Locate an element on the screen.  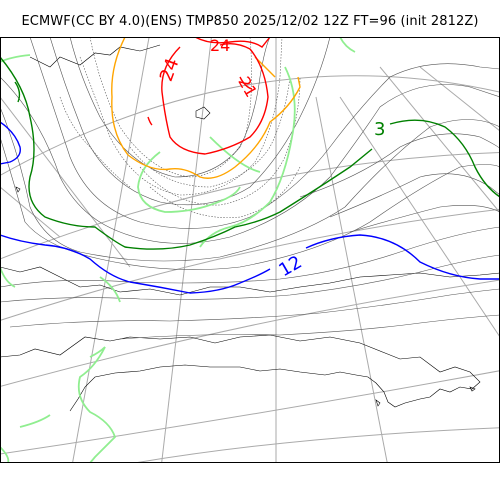
contour-label-red-1: 24 is located at coordinates (170, 70).